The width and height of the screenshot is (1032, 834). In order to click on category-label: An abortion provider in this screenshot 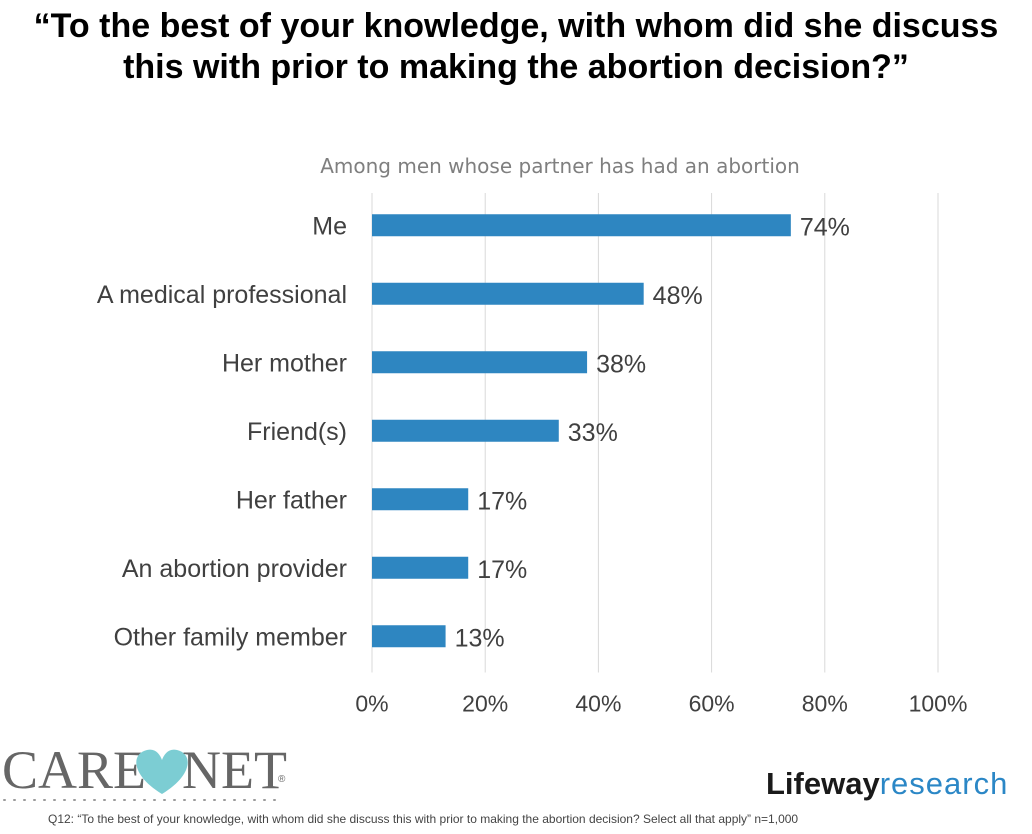, I will do `click(234, 569)`.